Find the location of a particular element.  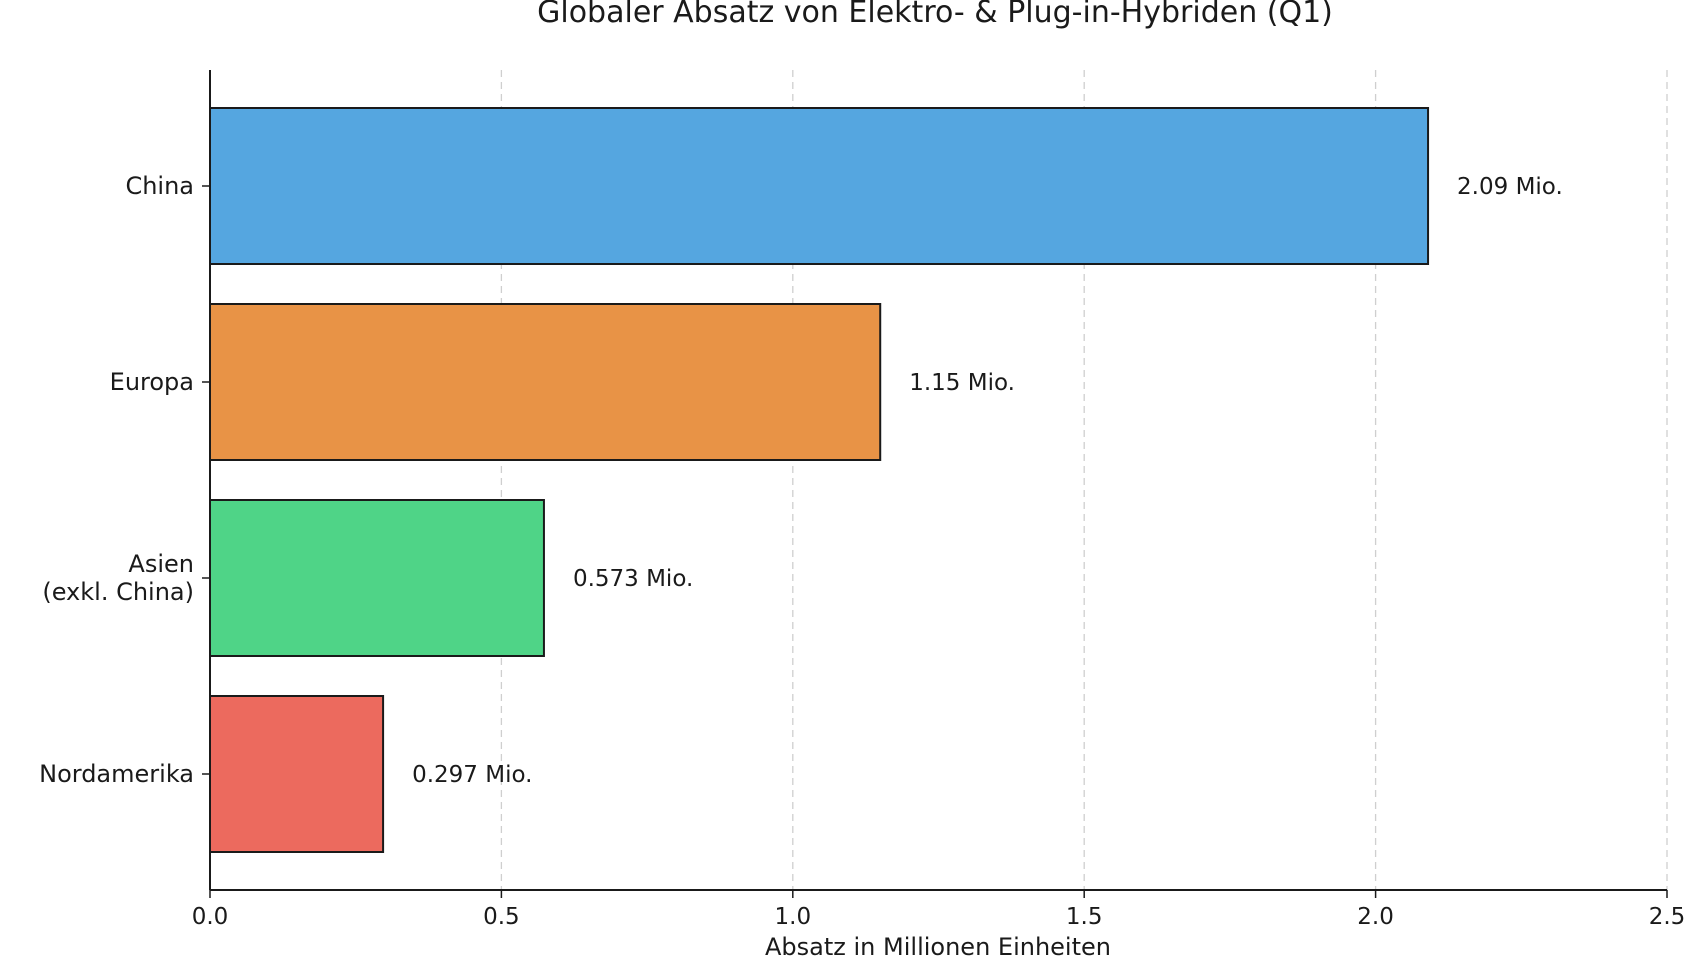

category-label: China is located at coordinates (159, 186).